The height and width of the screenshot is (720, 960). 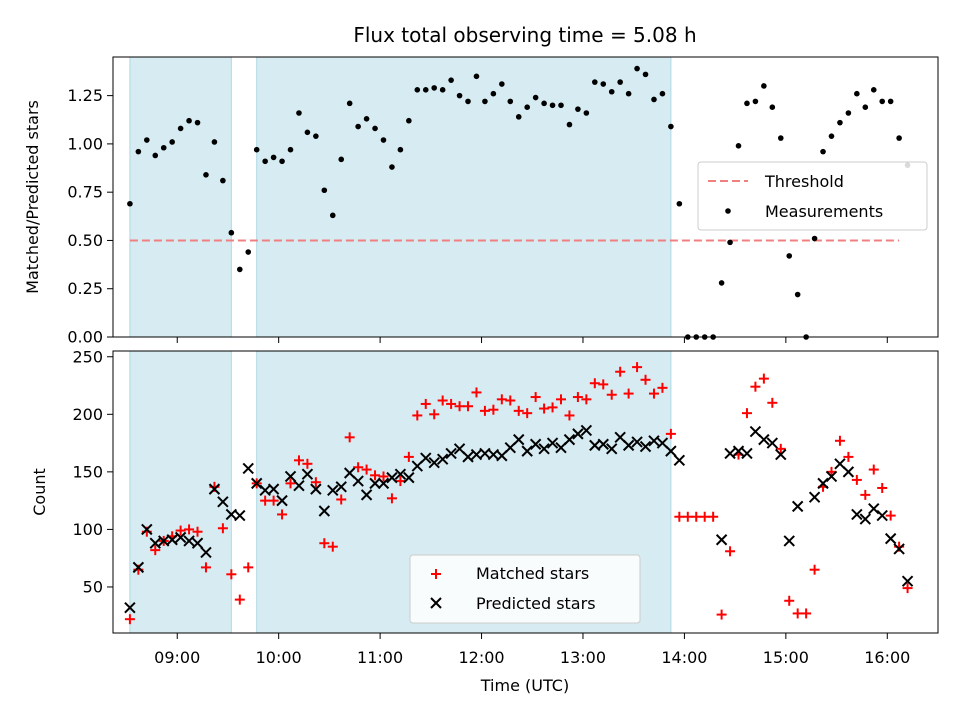 I want to click on bottom-legend: Matched stars Predicted stars, so click(x=525, y=589).